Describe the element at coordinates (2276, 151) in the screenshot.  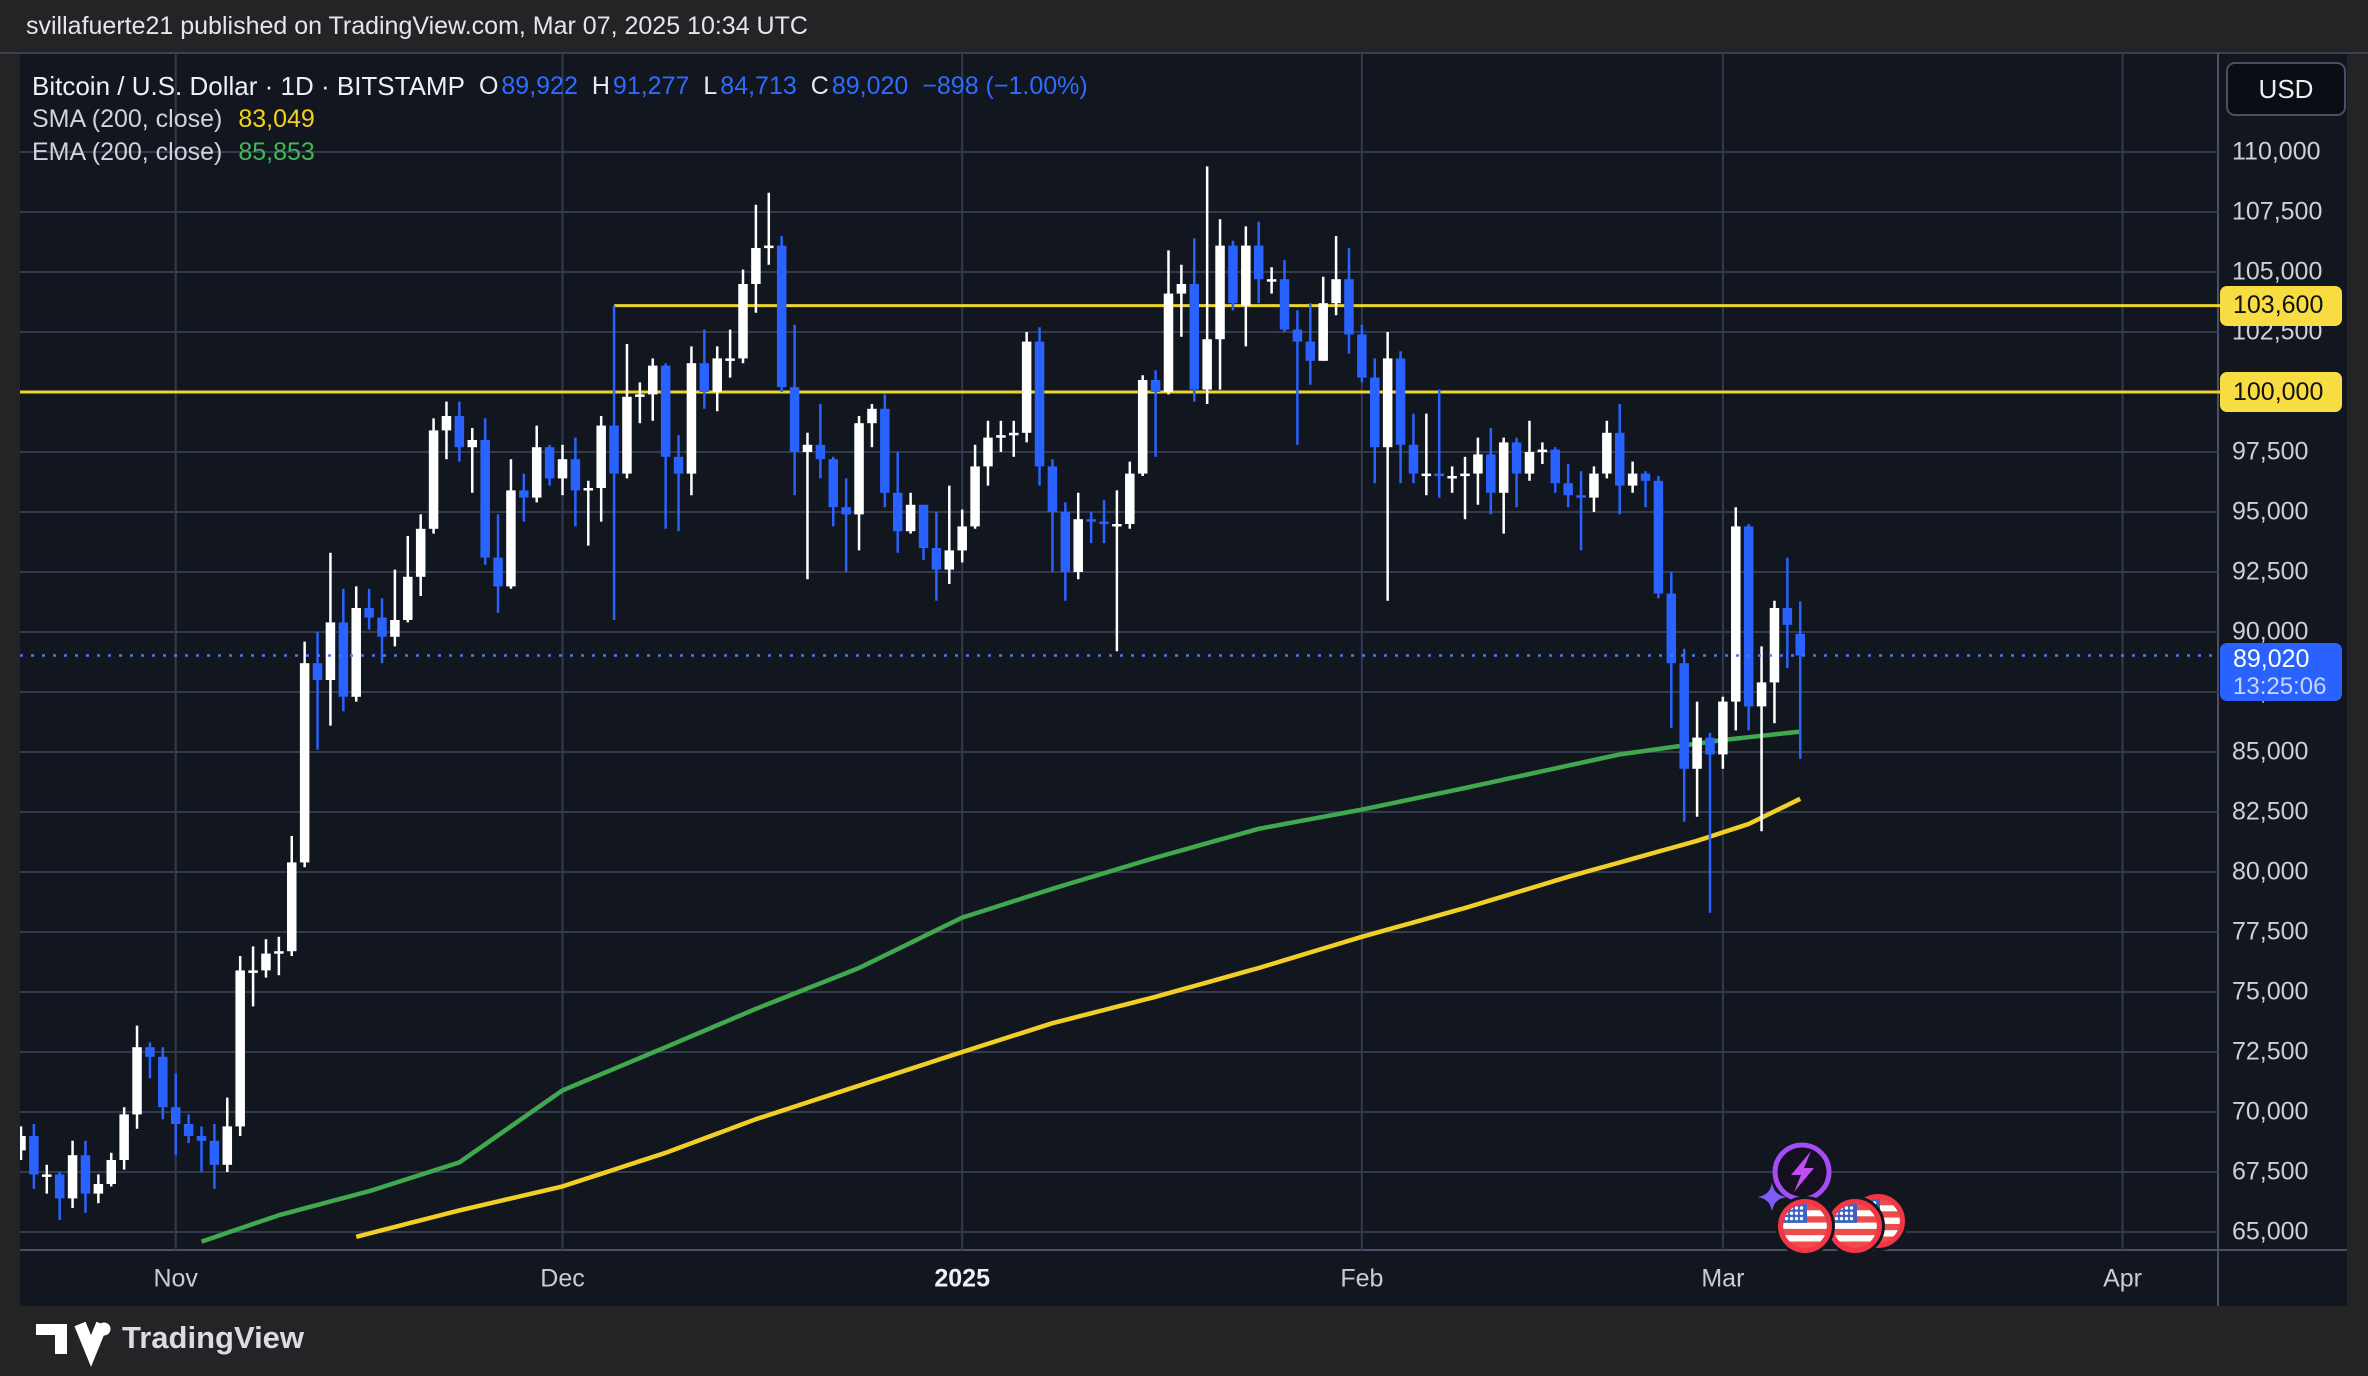
I see `y-axis-label: 110,000` at that location.